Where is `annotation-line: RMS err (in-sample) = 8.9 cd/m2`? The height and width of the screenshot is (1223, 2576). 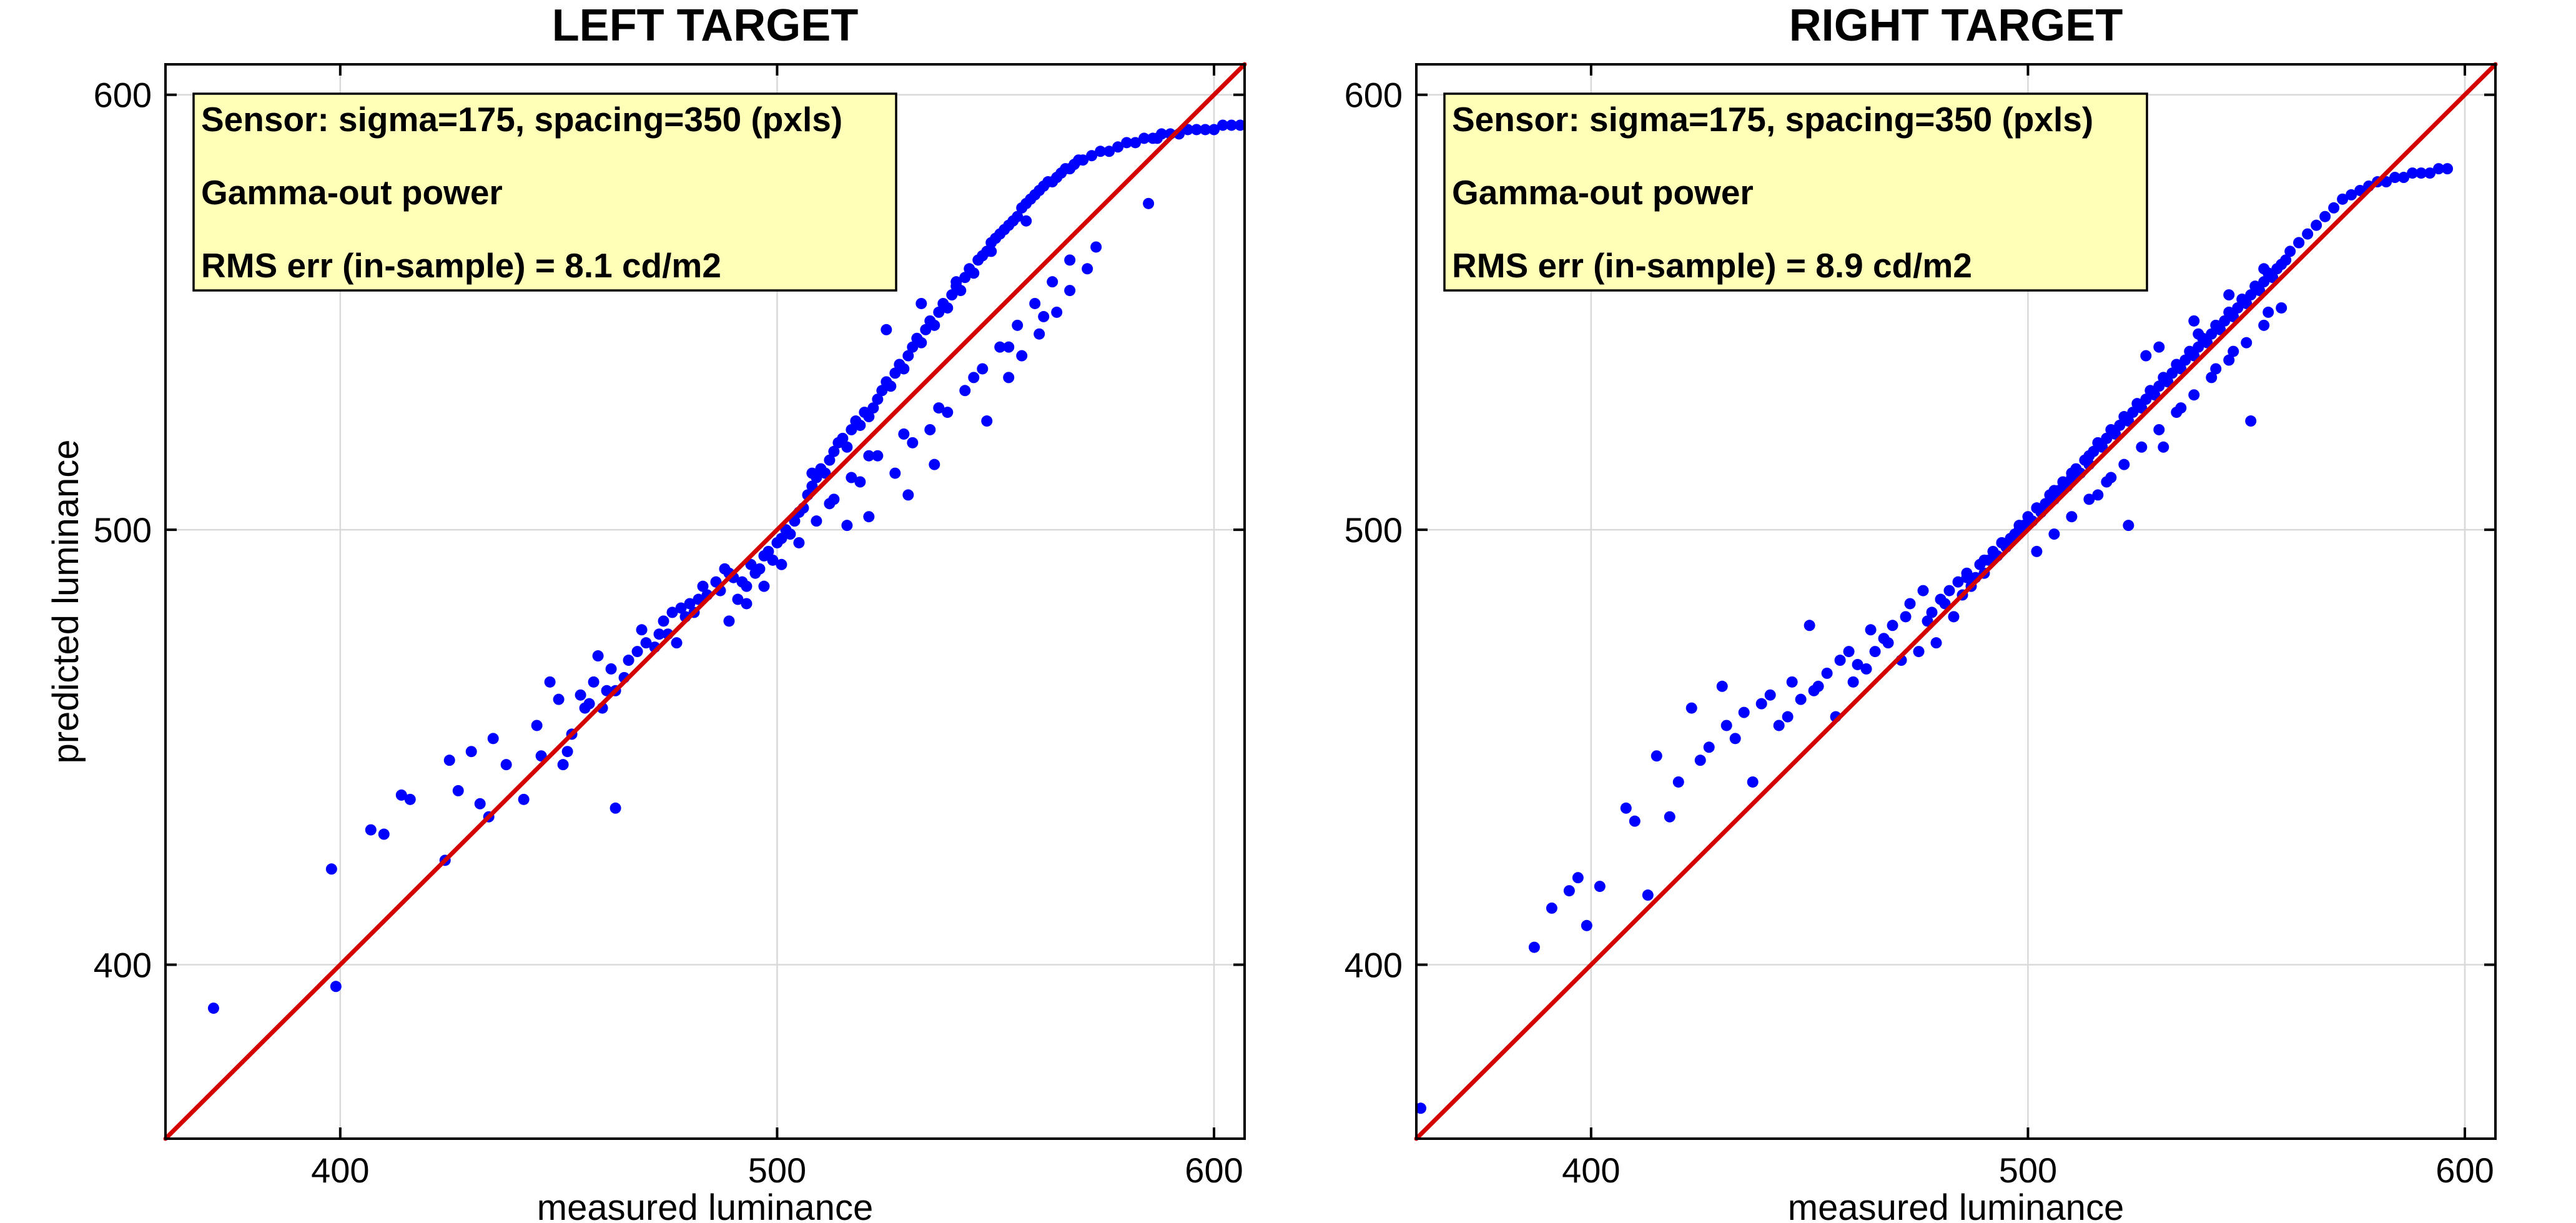 annotation-line: RMS err (in-sample) = 8.9 cd/m2 is located at coordinates (1712, 265).